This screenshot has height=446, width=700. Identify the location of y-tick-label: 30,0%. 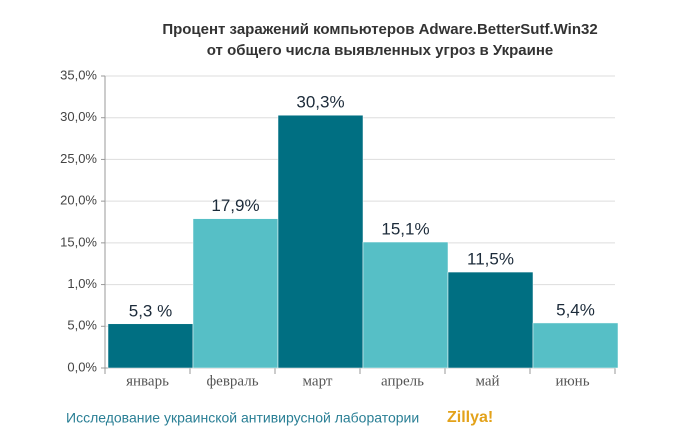
(78, 116).